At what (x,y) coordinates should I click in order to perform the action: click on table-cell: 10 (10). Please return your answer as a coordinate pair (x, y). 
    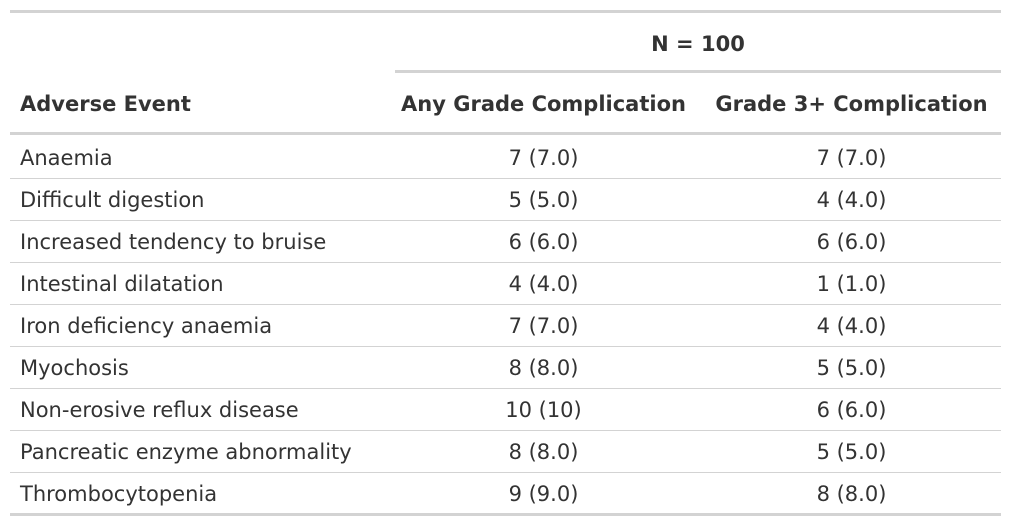
    Looking at the image, I should click on (543, 410).